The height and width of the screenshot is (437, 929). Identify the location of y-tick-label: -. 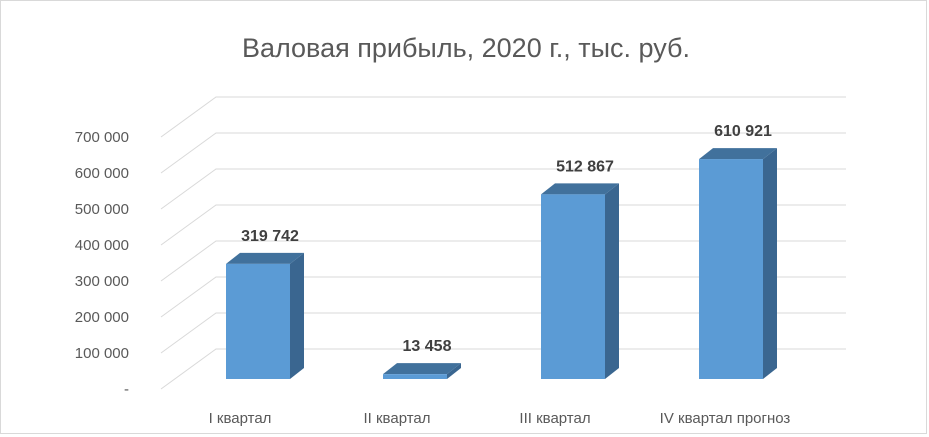
(126, 389).